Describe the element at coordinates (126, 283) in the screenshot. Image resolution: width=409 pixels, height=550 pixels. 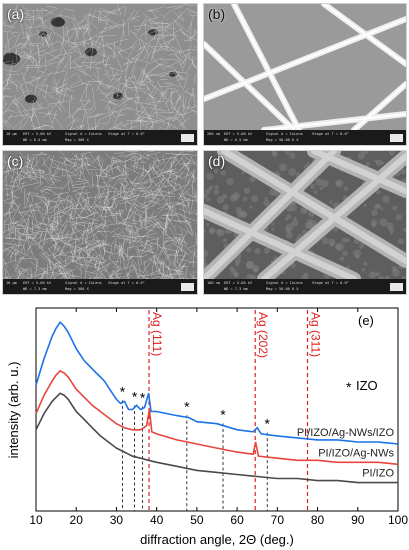
I see `sem-stage-c: Stage at T = 0.0°` at that location.